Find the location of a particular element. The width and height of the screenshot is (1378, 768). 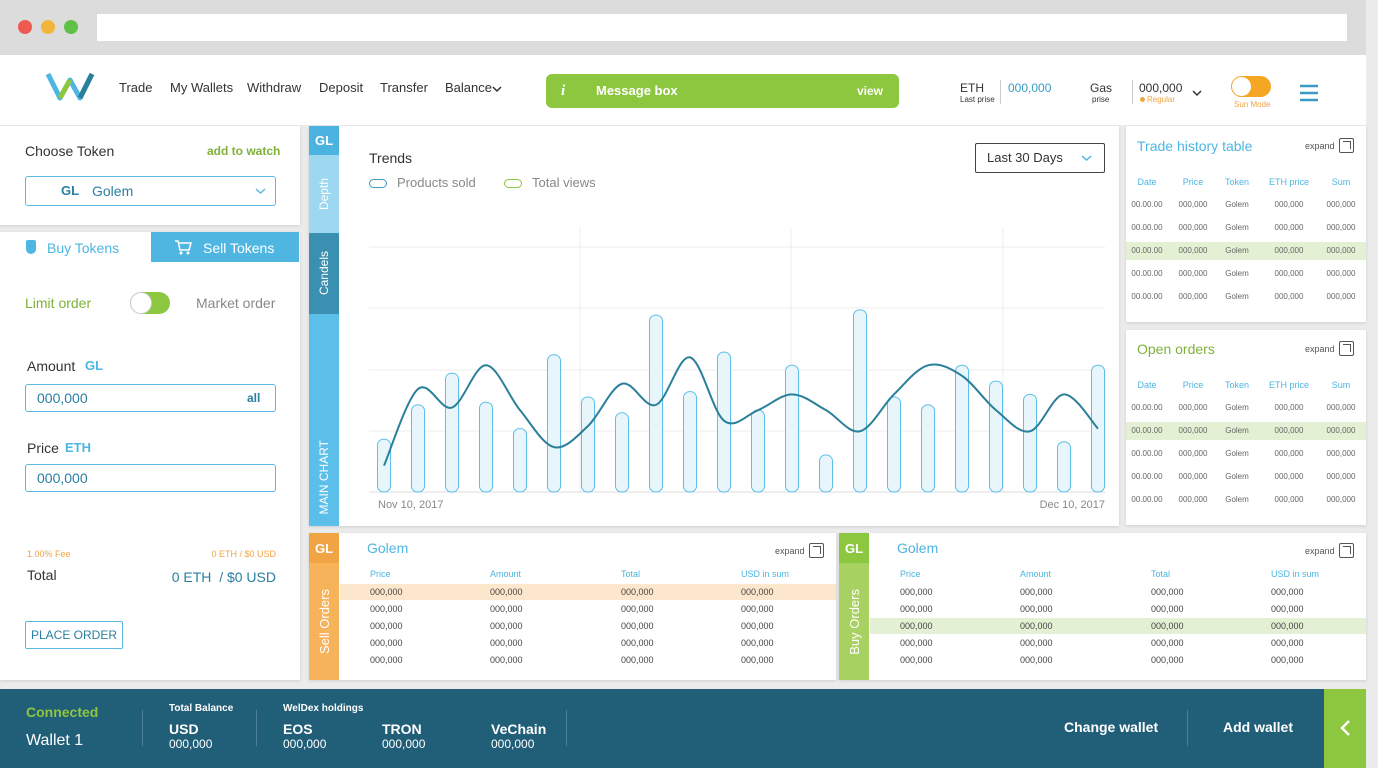

table-title: Open orders is located at coordinates (1176, 349).